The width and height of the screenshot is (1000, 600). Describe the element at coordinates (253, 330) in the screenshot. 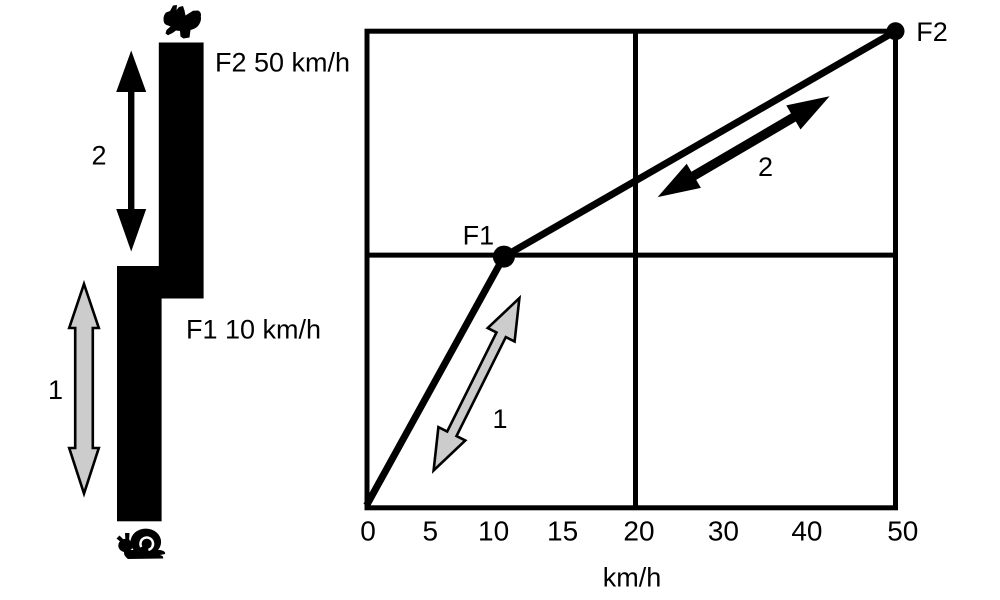

I see `svg-text: F1 10 km/h` at that location.